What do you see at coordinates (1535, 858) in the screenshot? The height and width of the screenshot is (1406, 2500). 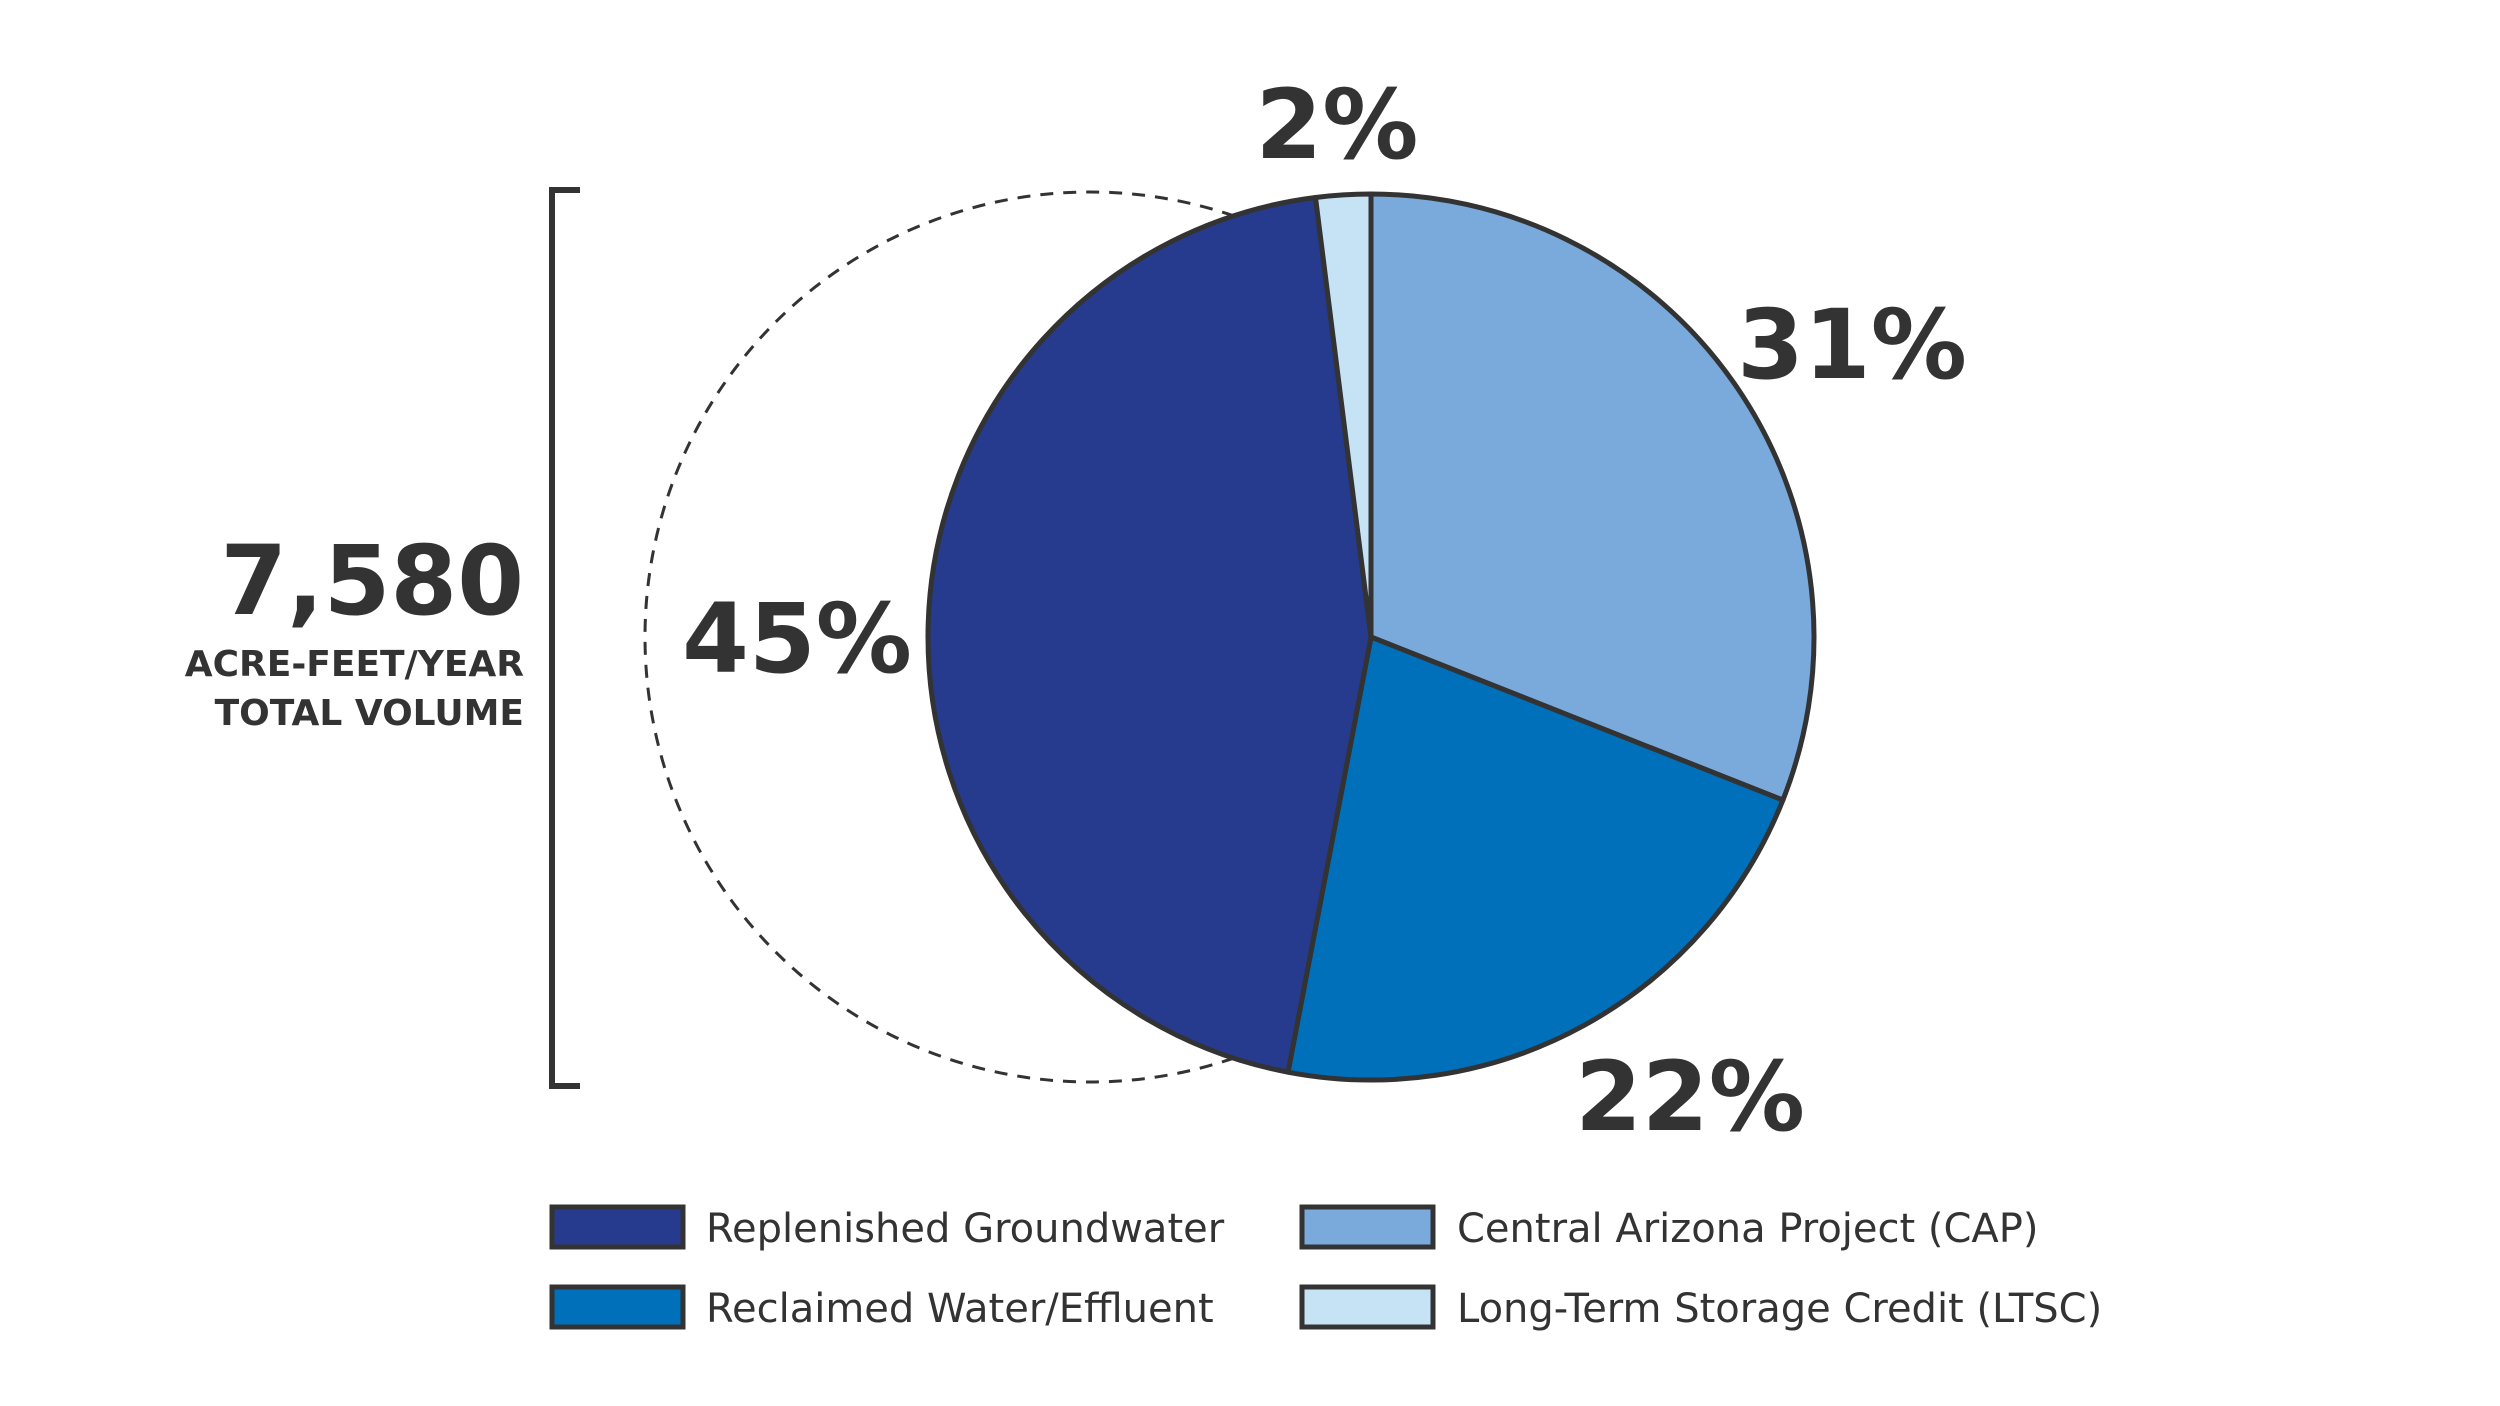 I see `slice-reclaimed-water` at bounding box center [1535, 858].